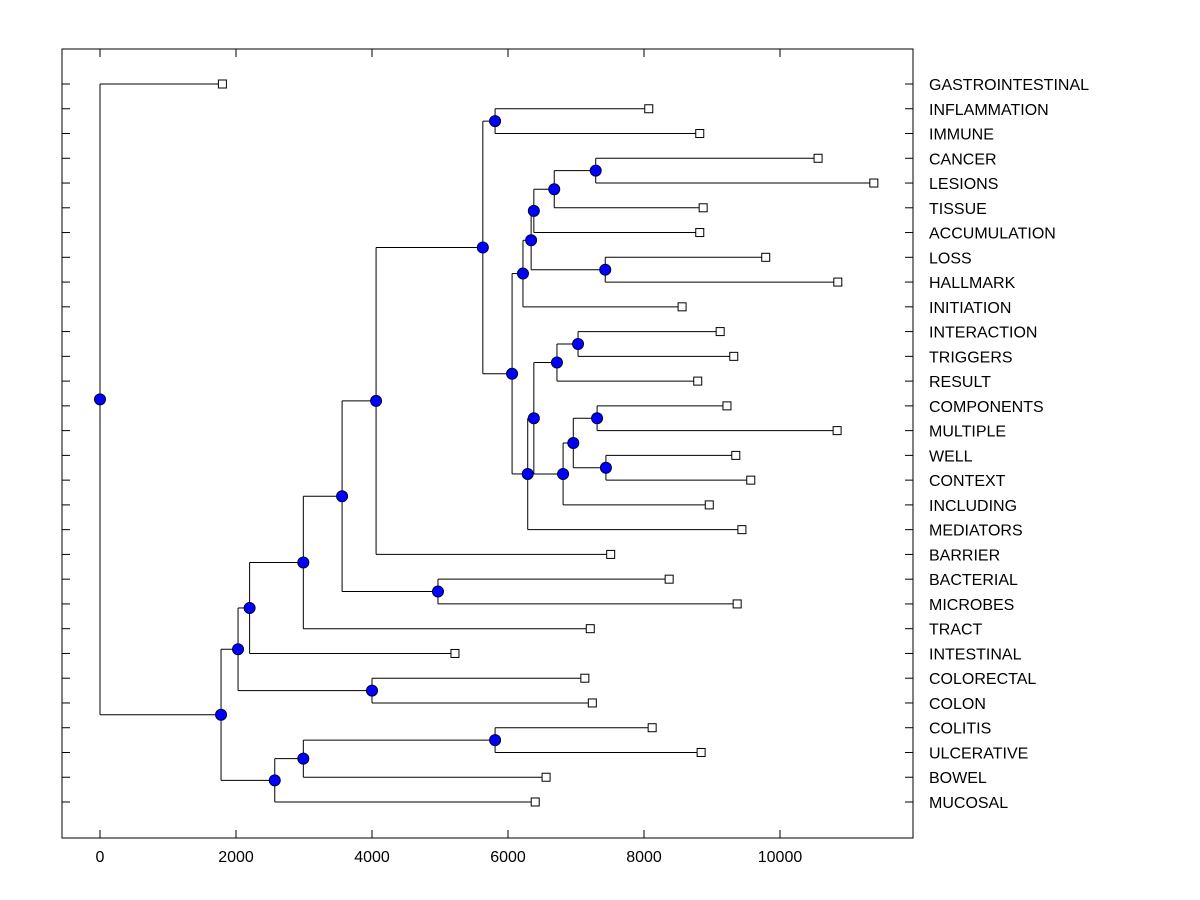 This screenshot has width=1200, height=900. I want to click on leaf-label: TRACT, so click(956, 630).